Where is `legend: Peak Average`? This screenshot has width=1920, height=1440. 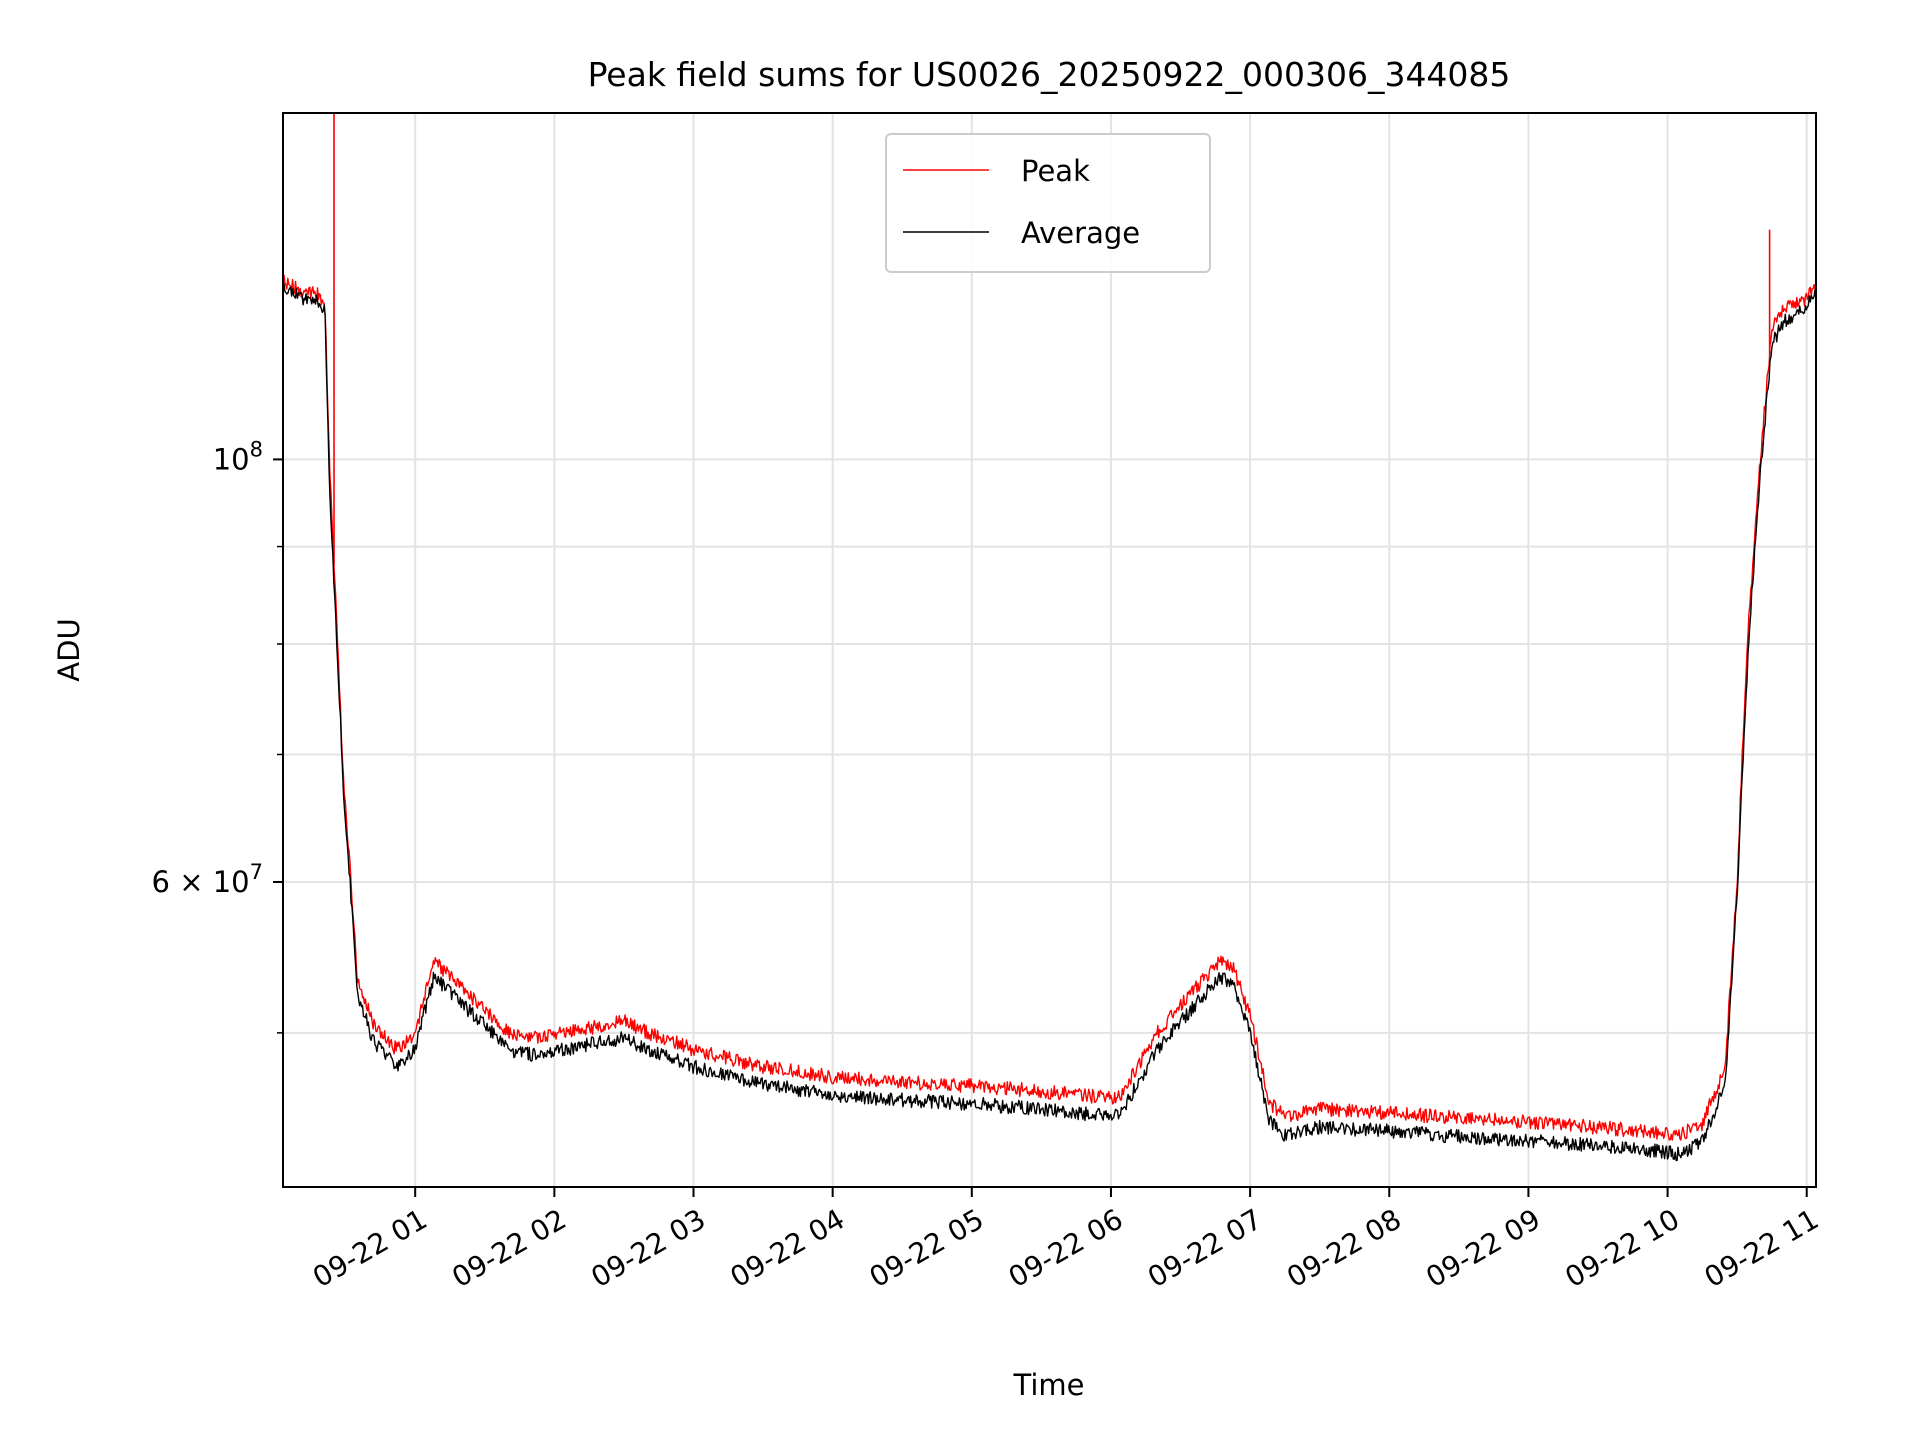
legend: Peak Average is located at coordinates (1048, 203).